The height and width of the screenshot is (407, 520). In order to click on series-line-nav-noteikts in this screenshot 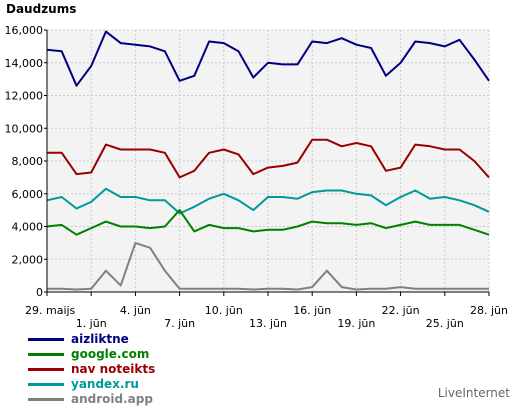, I will do `click(268, 158)`.